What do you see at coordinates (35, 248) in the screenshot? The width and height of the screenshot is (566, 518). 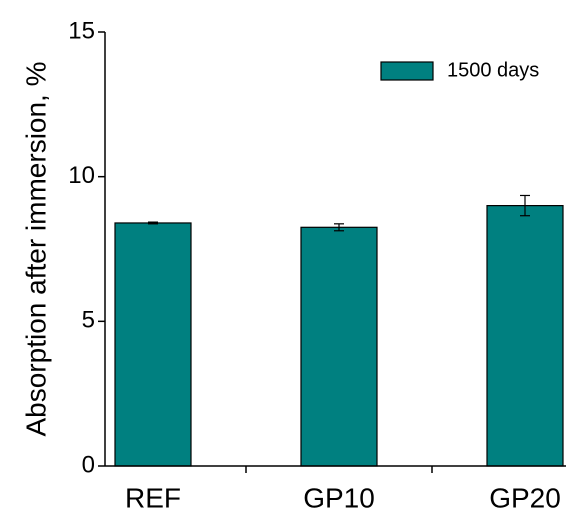 I see `y-axis-label: Absorption after immersion, %` at bounding box center [35, 248].